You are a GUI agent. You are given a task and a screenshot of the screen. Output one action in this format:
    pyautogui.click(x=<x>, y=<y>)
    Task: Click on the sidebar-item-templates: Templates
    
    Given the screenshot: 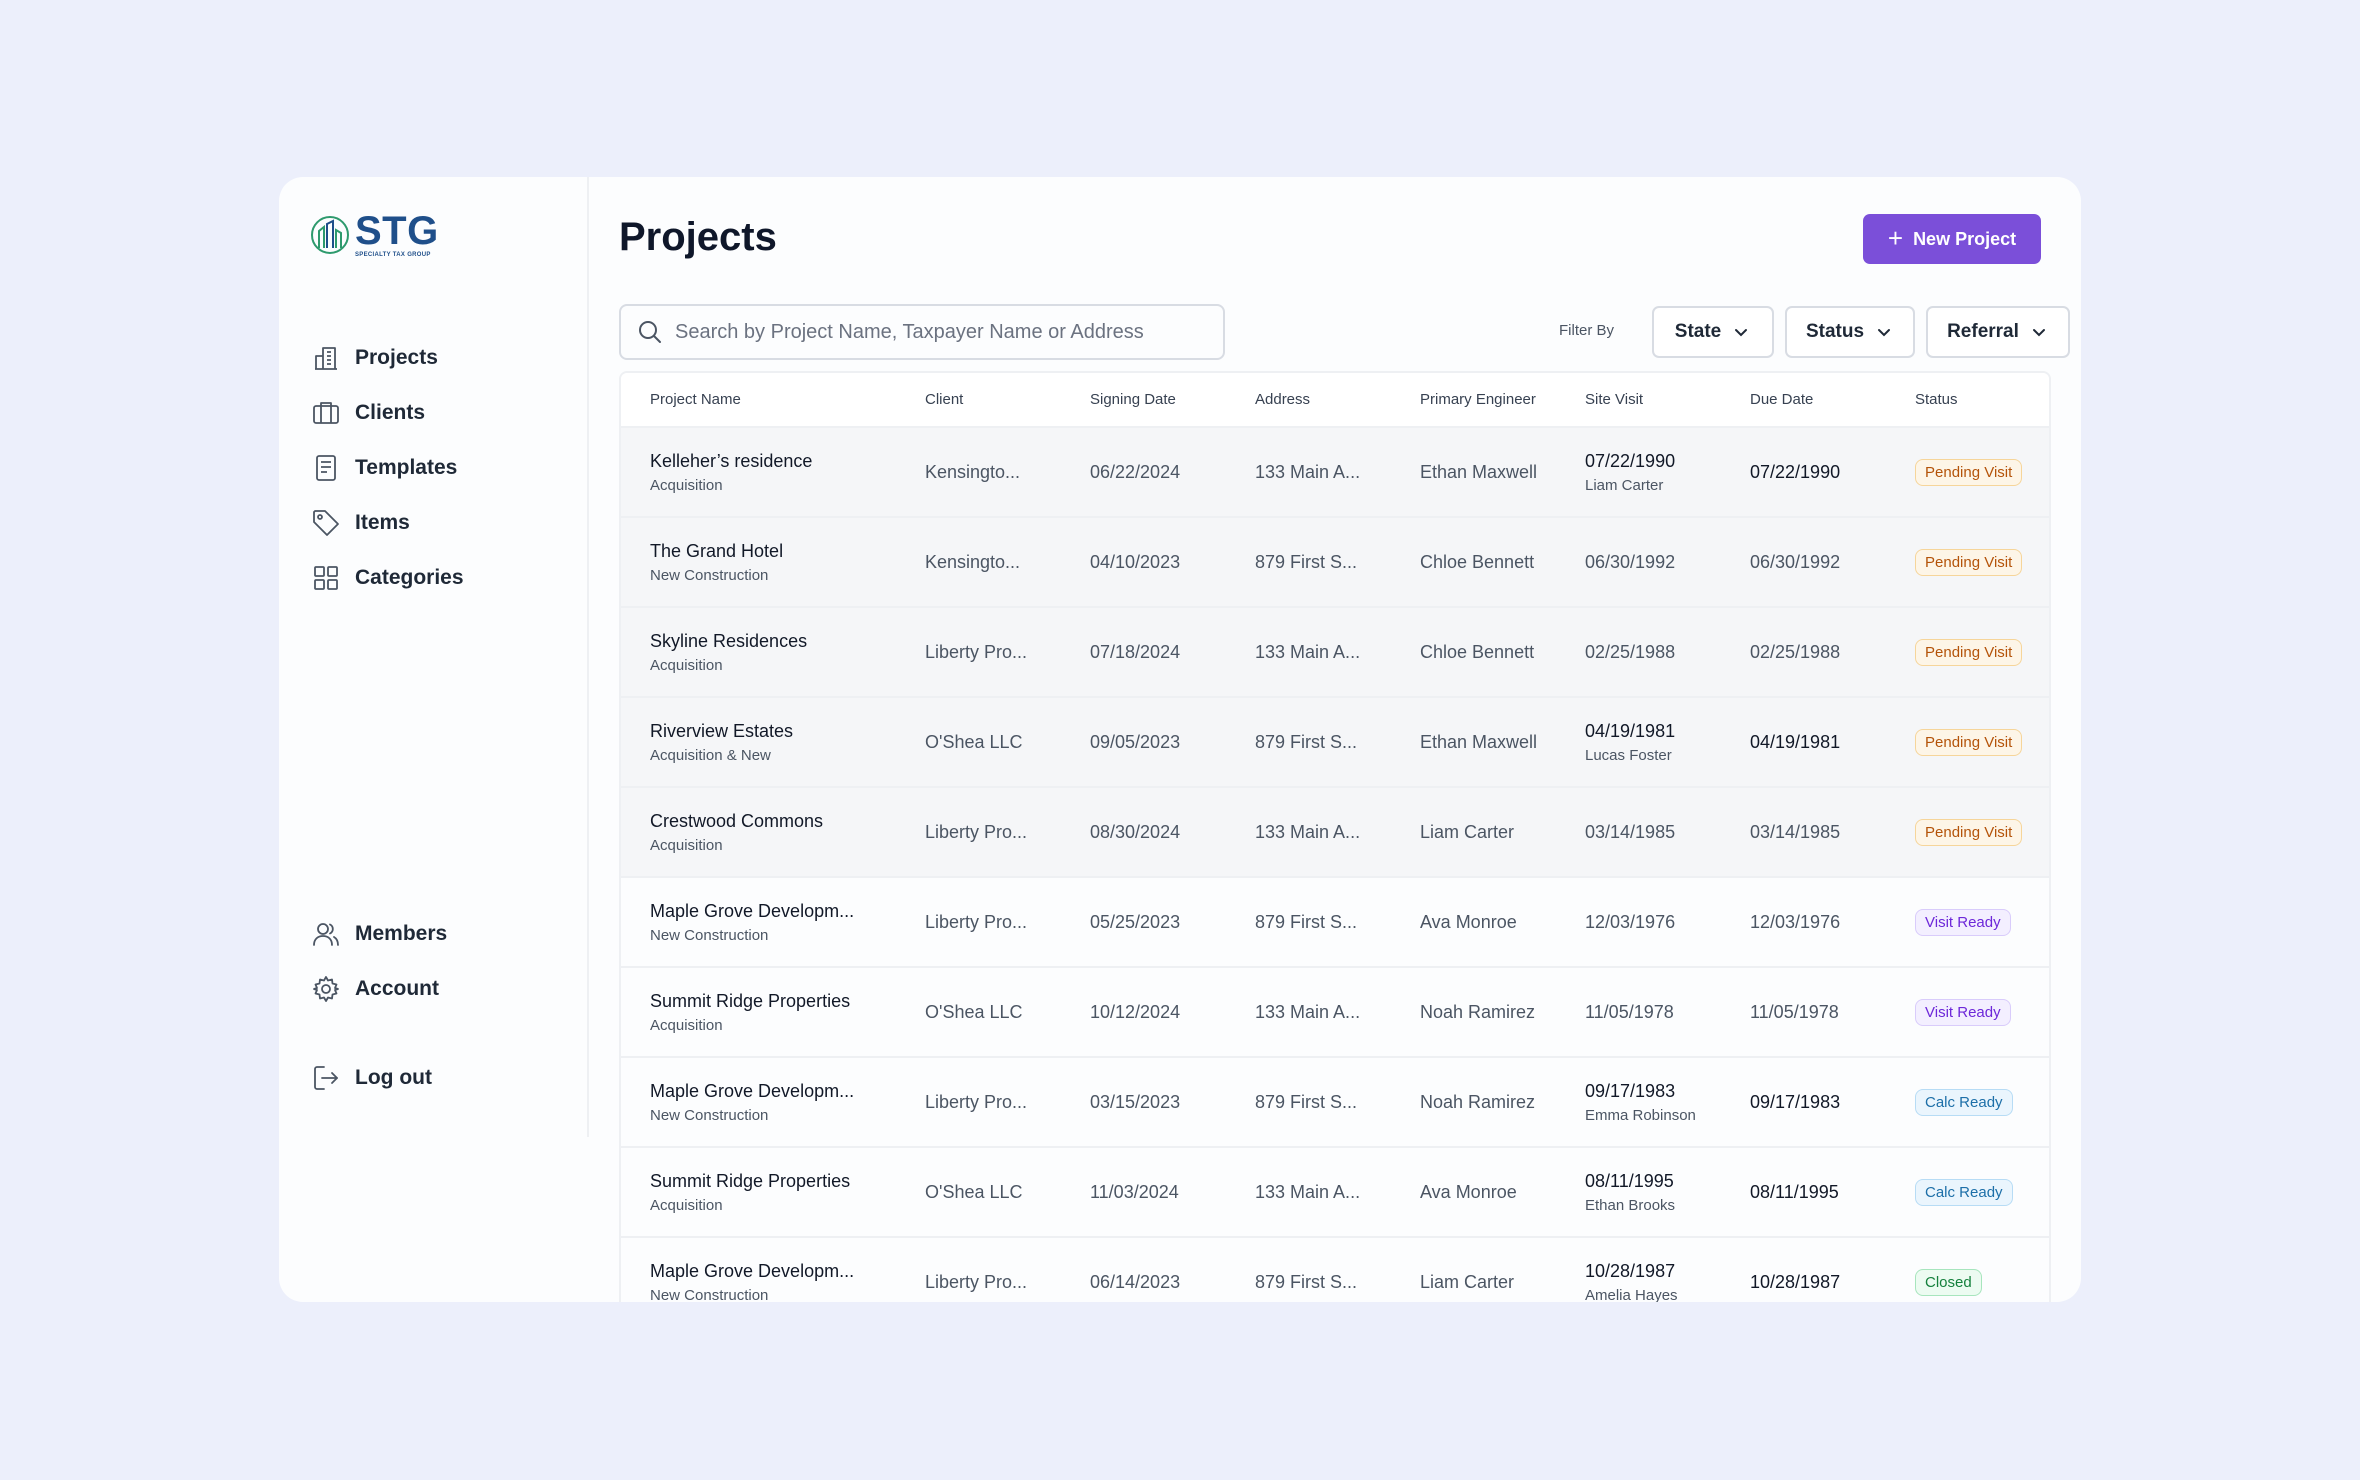 What is the action you would take?
    pyautogui.click(x=387, y=467)
    